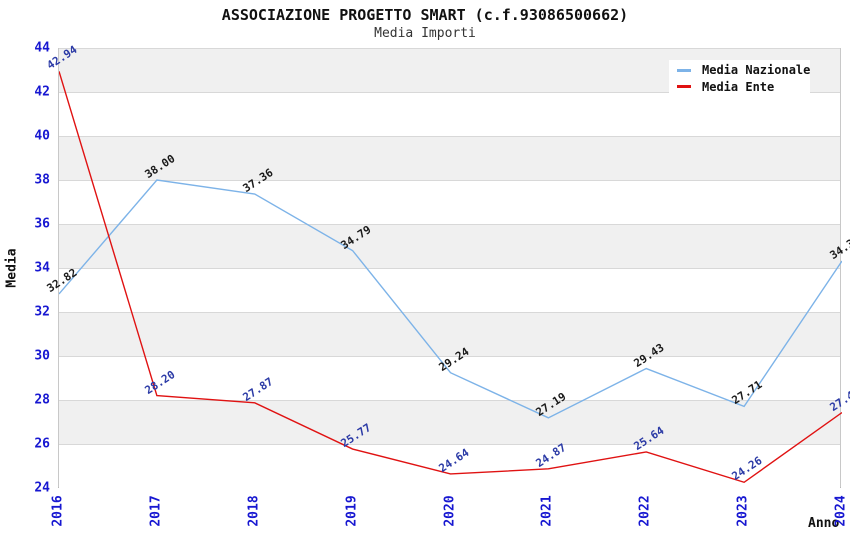  What do you see at coordinates (254, 511) in the screenshot?
I see `x-tick-label: 2018` at bounding box center [254, 511].